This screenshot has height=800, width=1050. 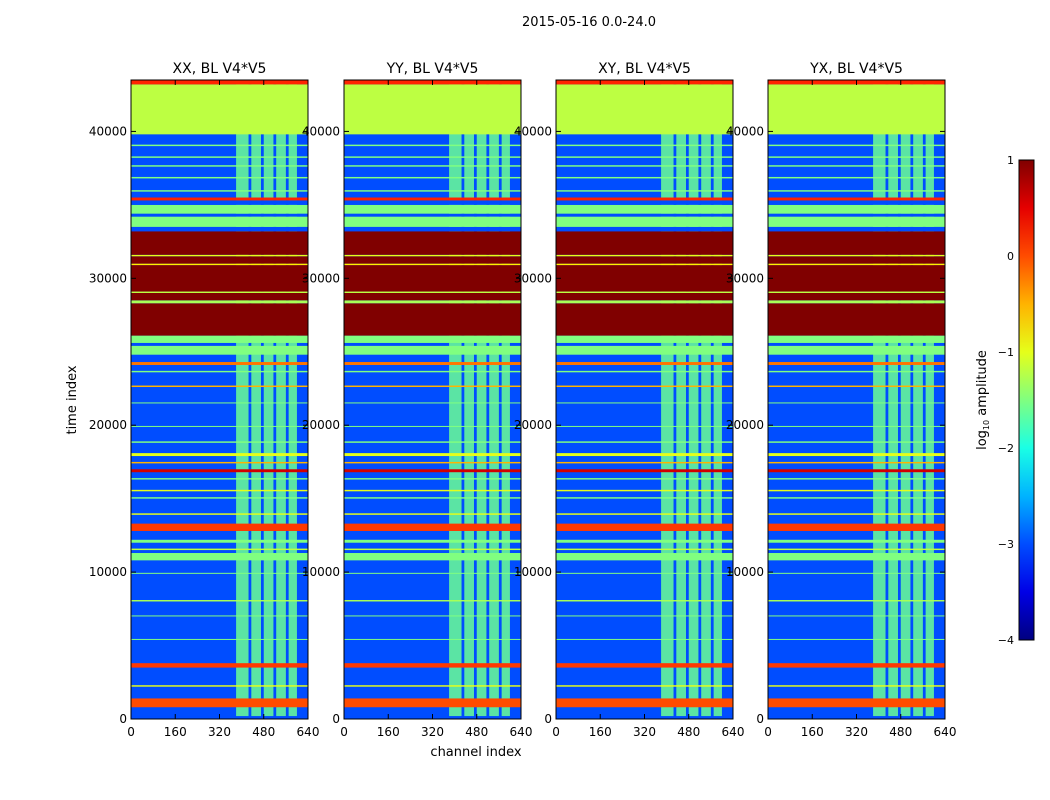 I want to click on colorbar-tick-label: 1, so click(x=1010, y=160).